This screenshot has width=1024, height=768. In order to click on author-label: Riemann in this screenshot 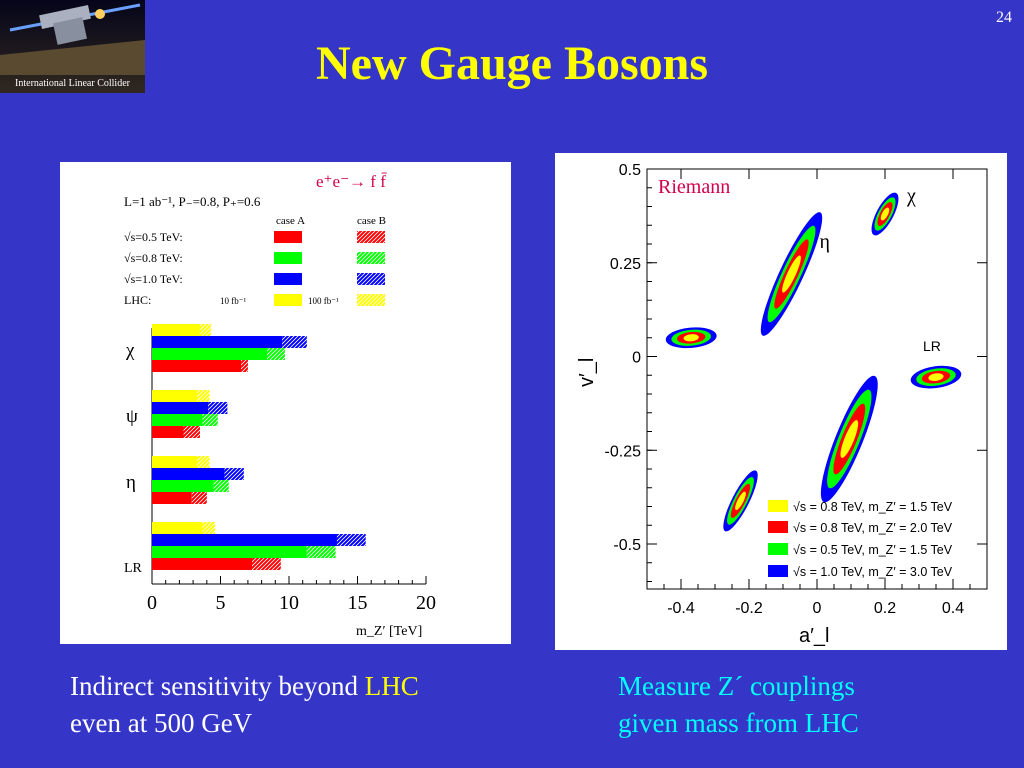, I will do `click(694, 187)`.